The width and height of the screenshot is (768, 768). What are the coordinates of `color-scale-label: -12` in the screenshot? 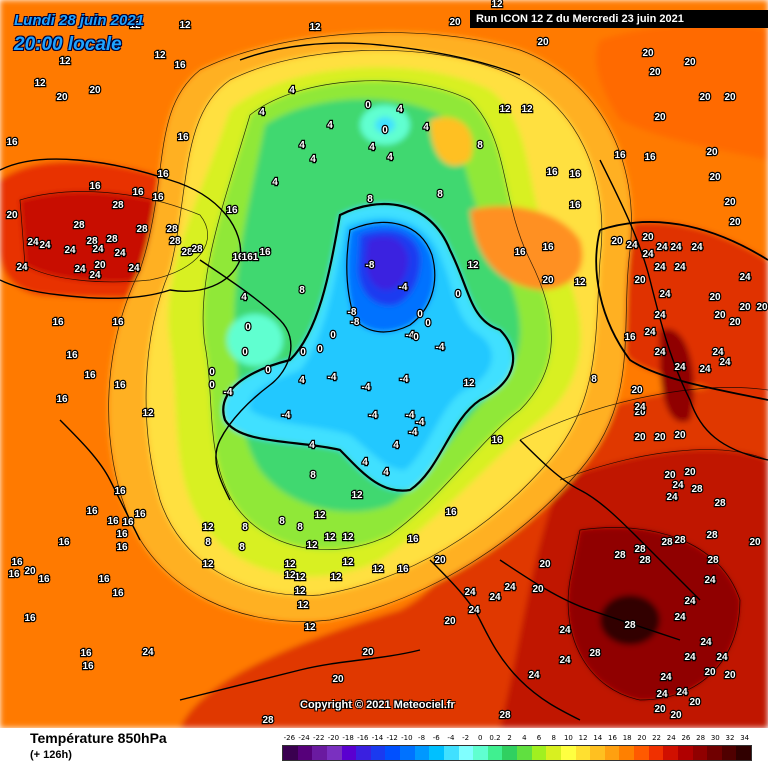 It's located at (392, 738).